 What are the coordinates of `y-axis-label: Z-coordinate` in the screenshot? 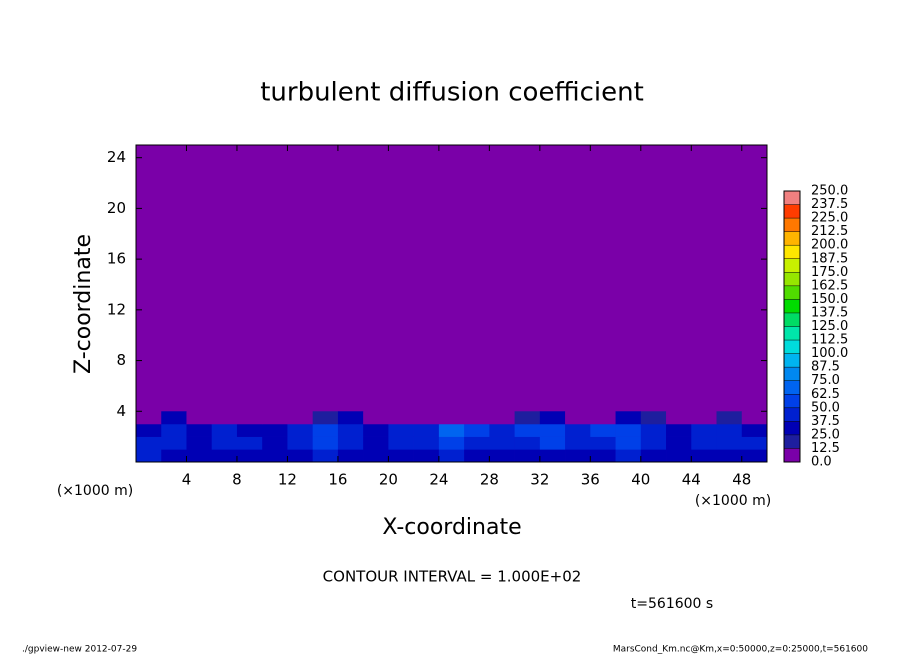 It's located at (83, 304).